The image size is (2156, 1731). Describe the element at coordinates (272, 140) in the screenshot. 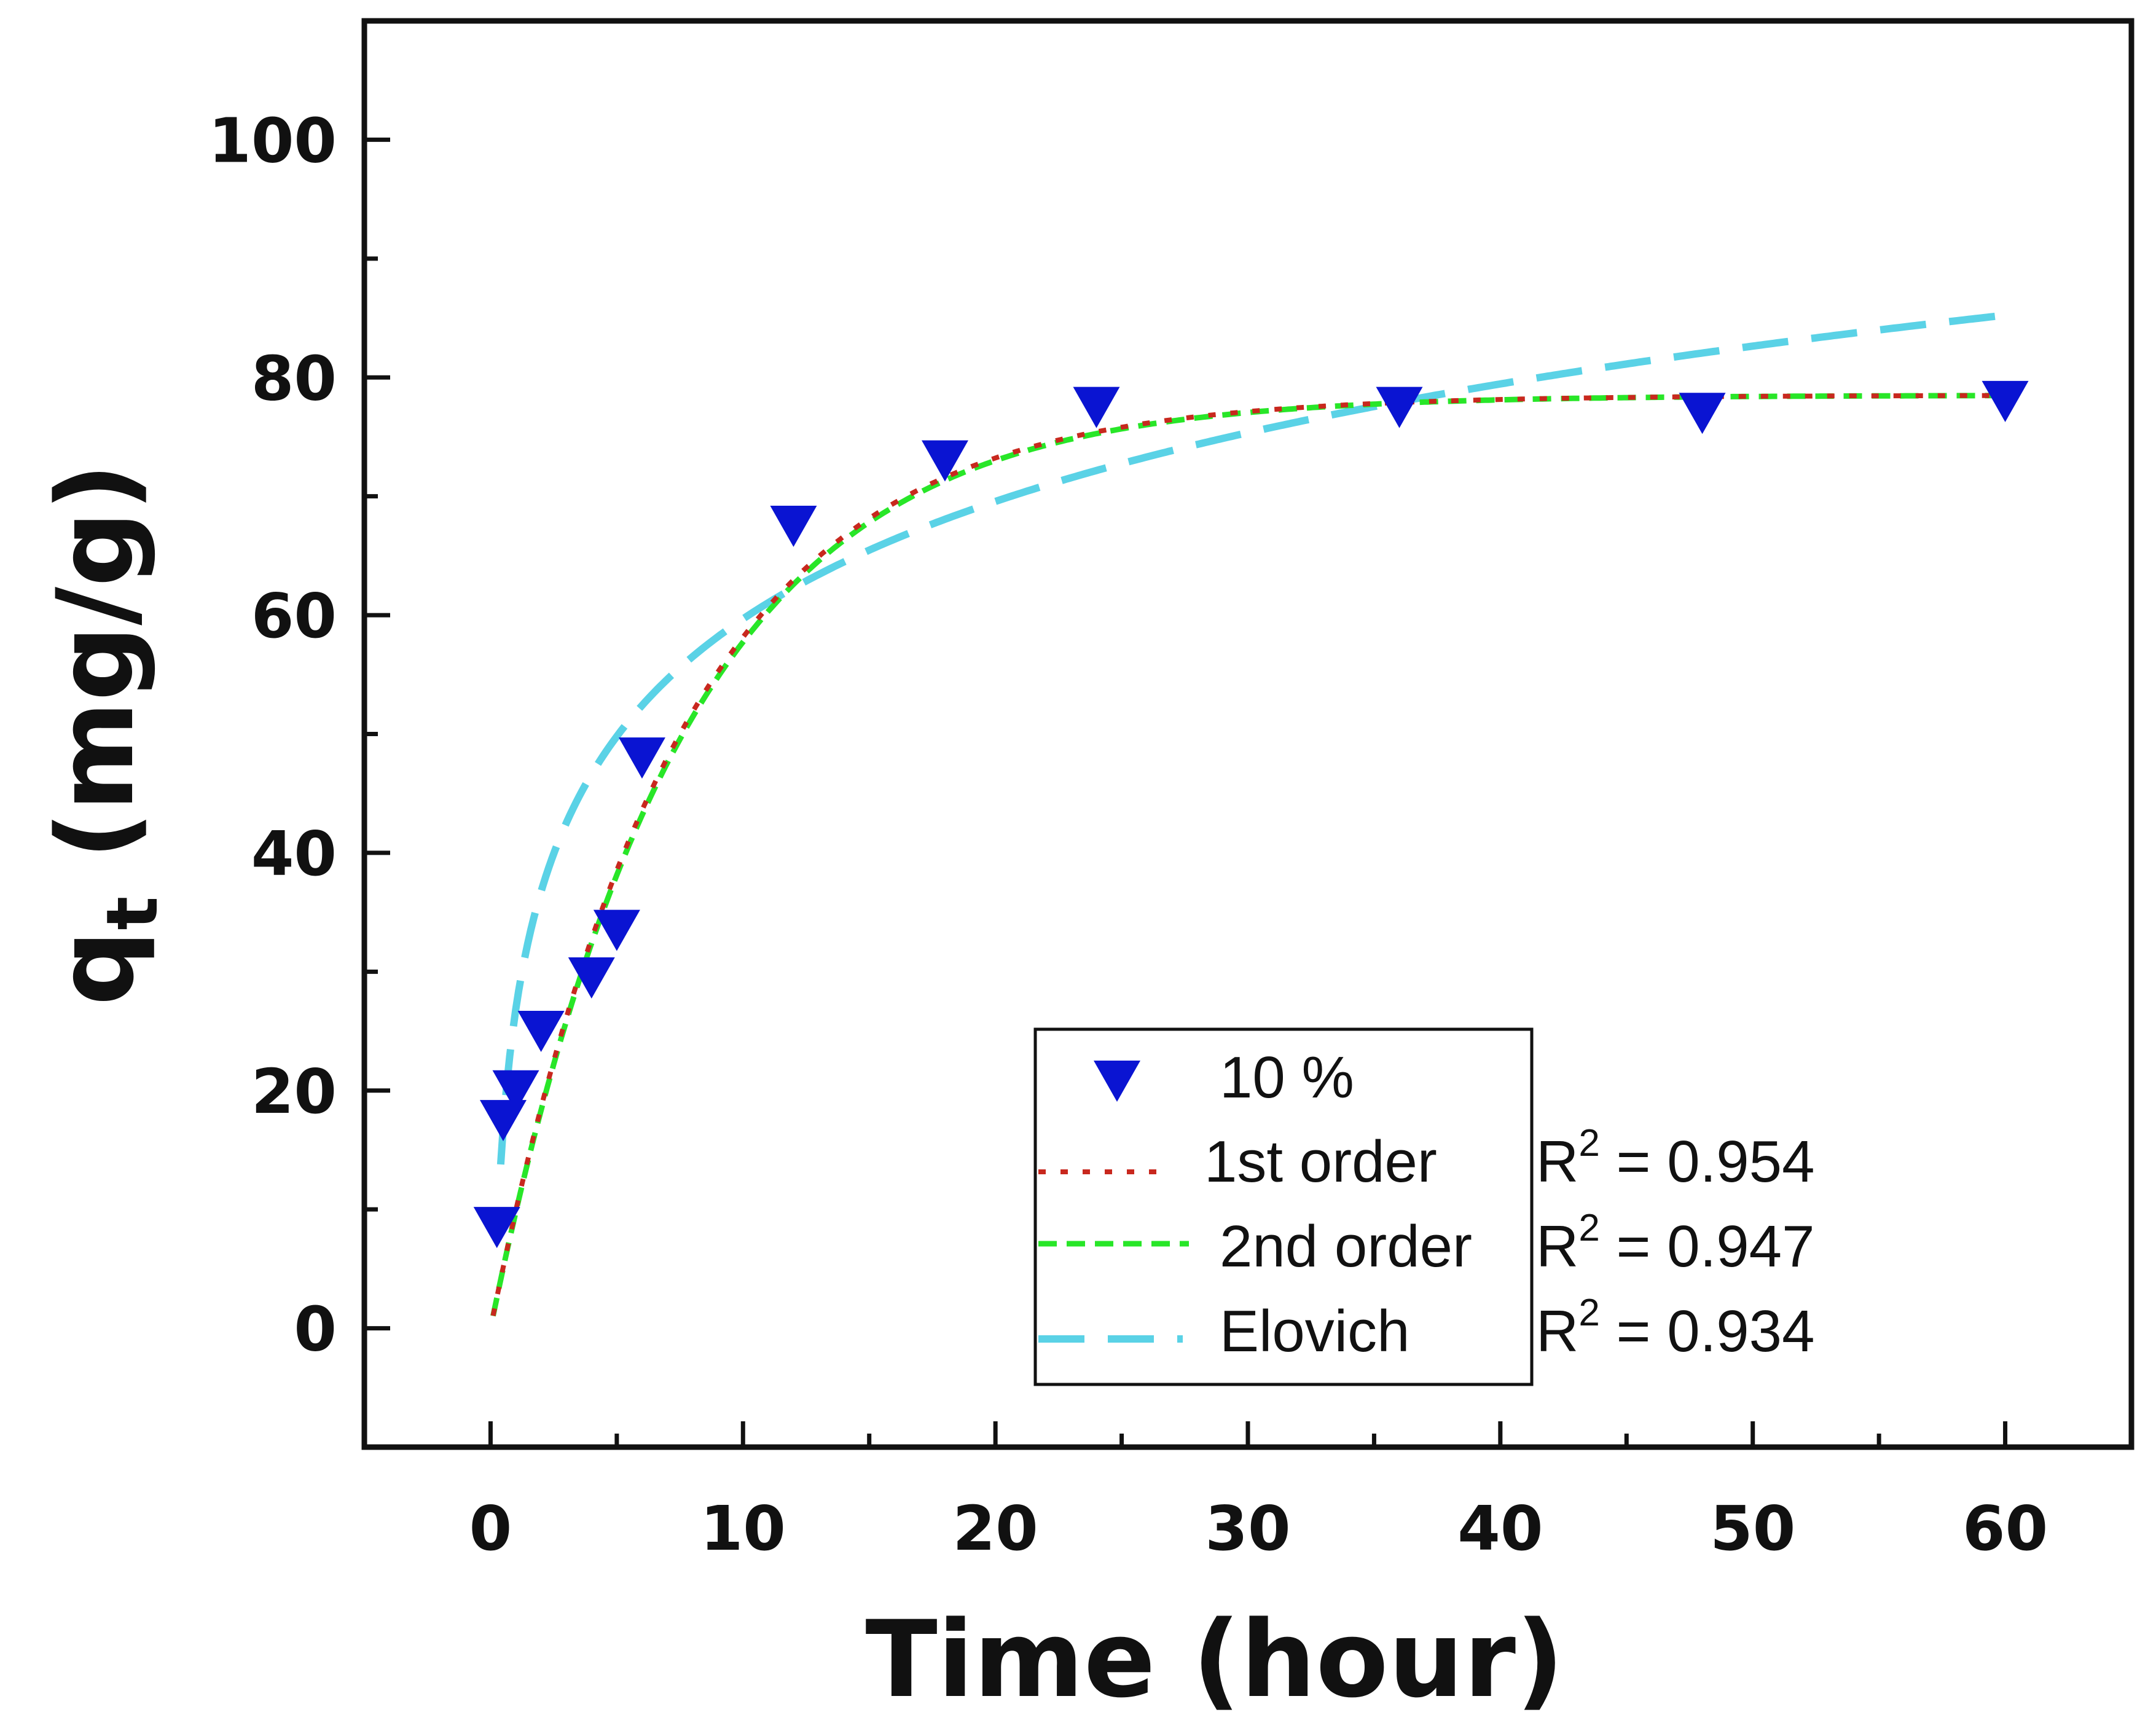

I see `y-tick-label: 100` at that location.